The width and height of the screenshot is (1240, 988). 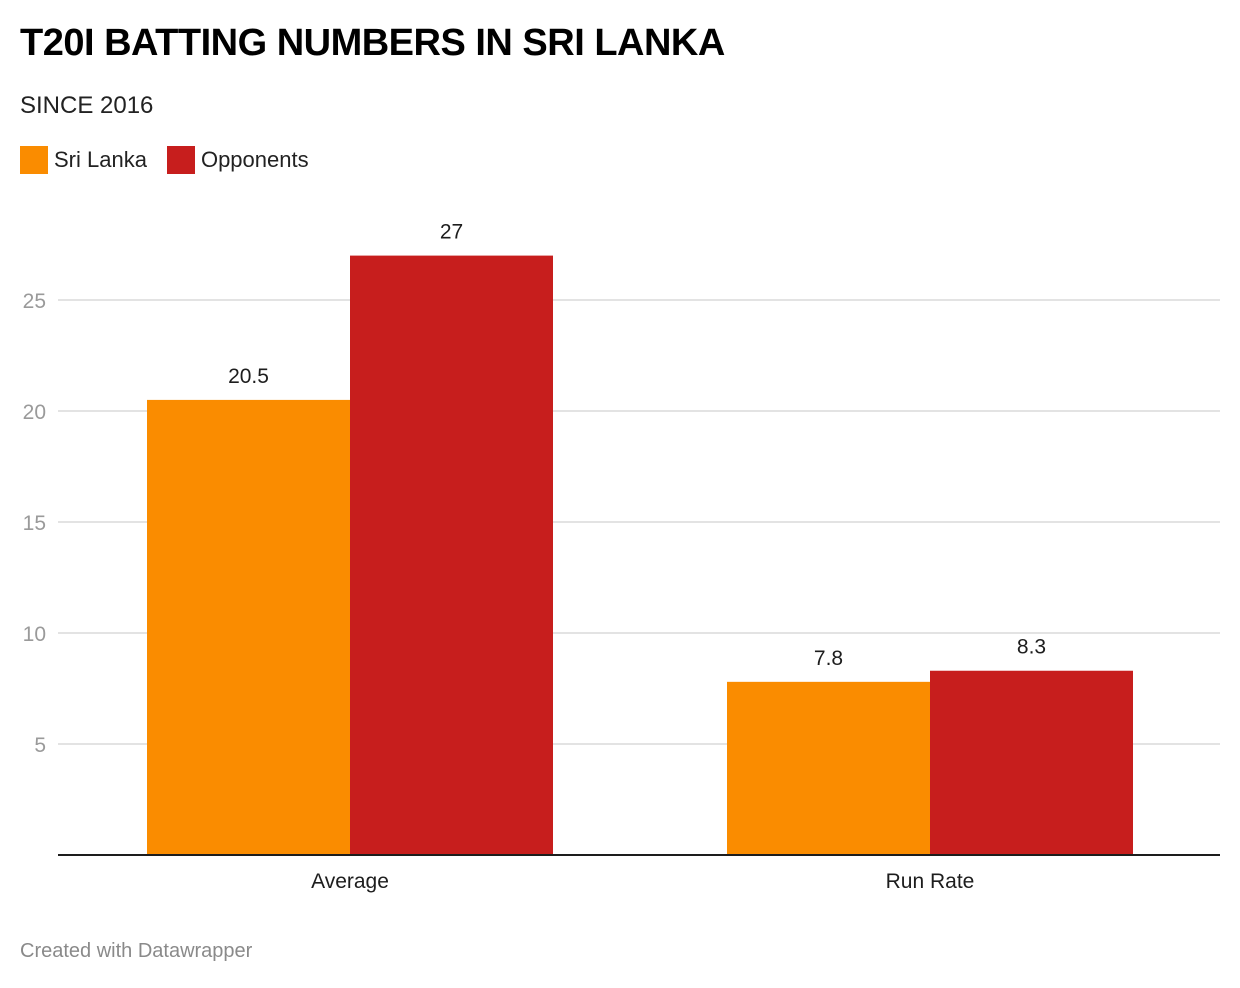 I want to click on bar-sri-lanka-average, so click(x=248, y=627).